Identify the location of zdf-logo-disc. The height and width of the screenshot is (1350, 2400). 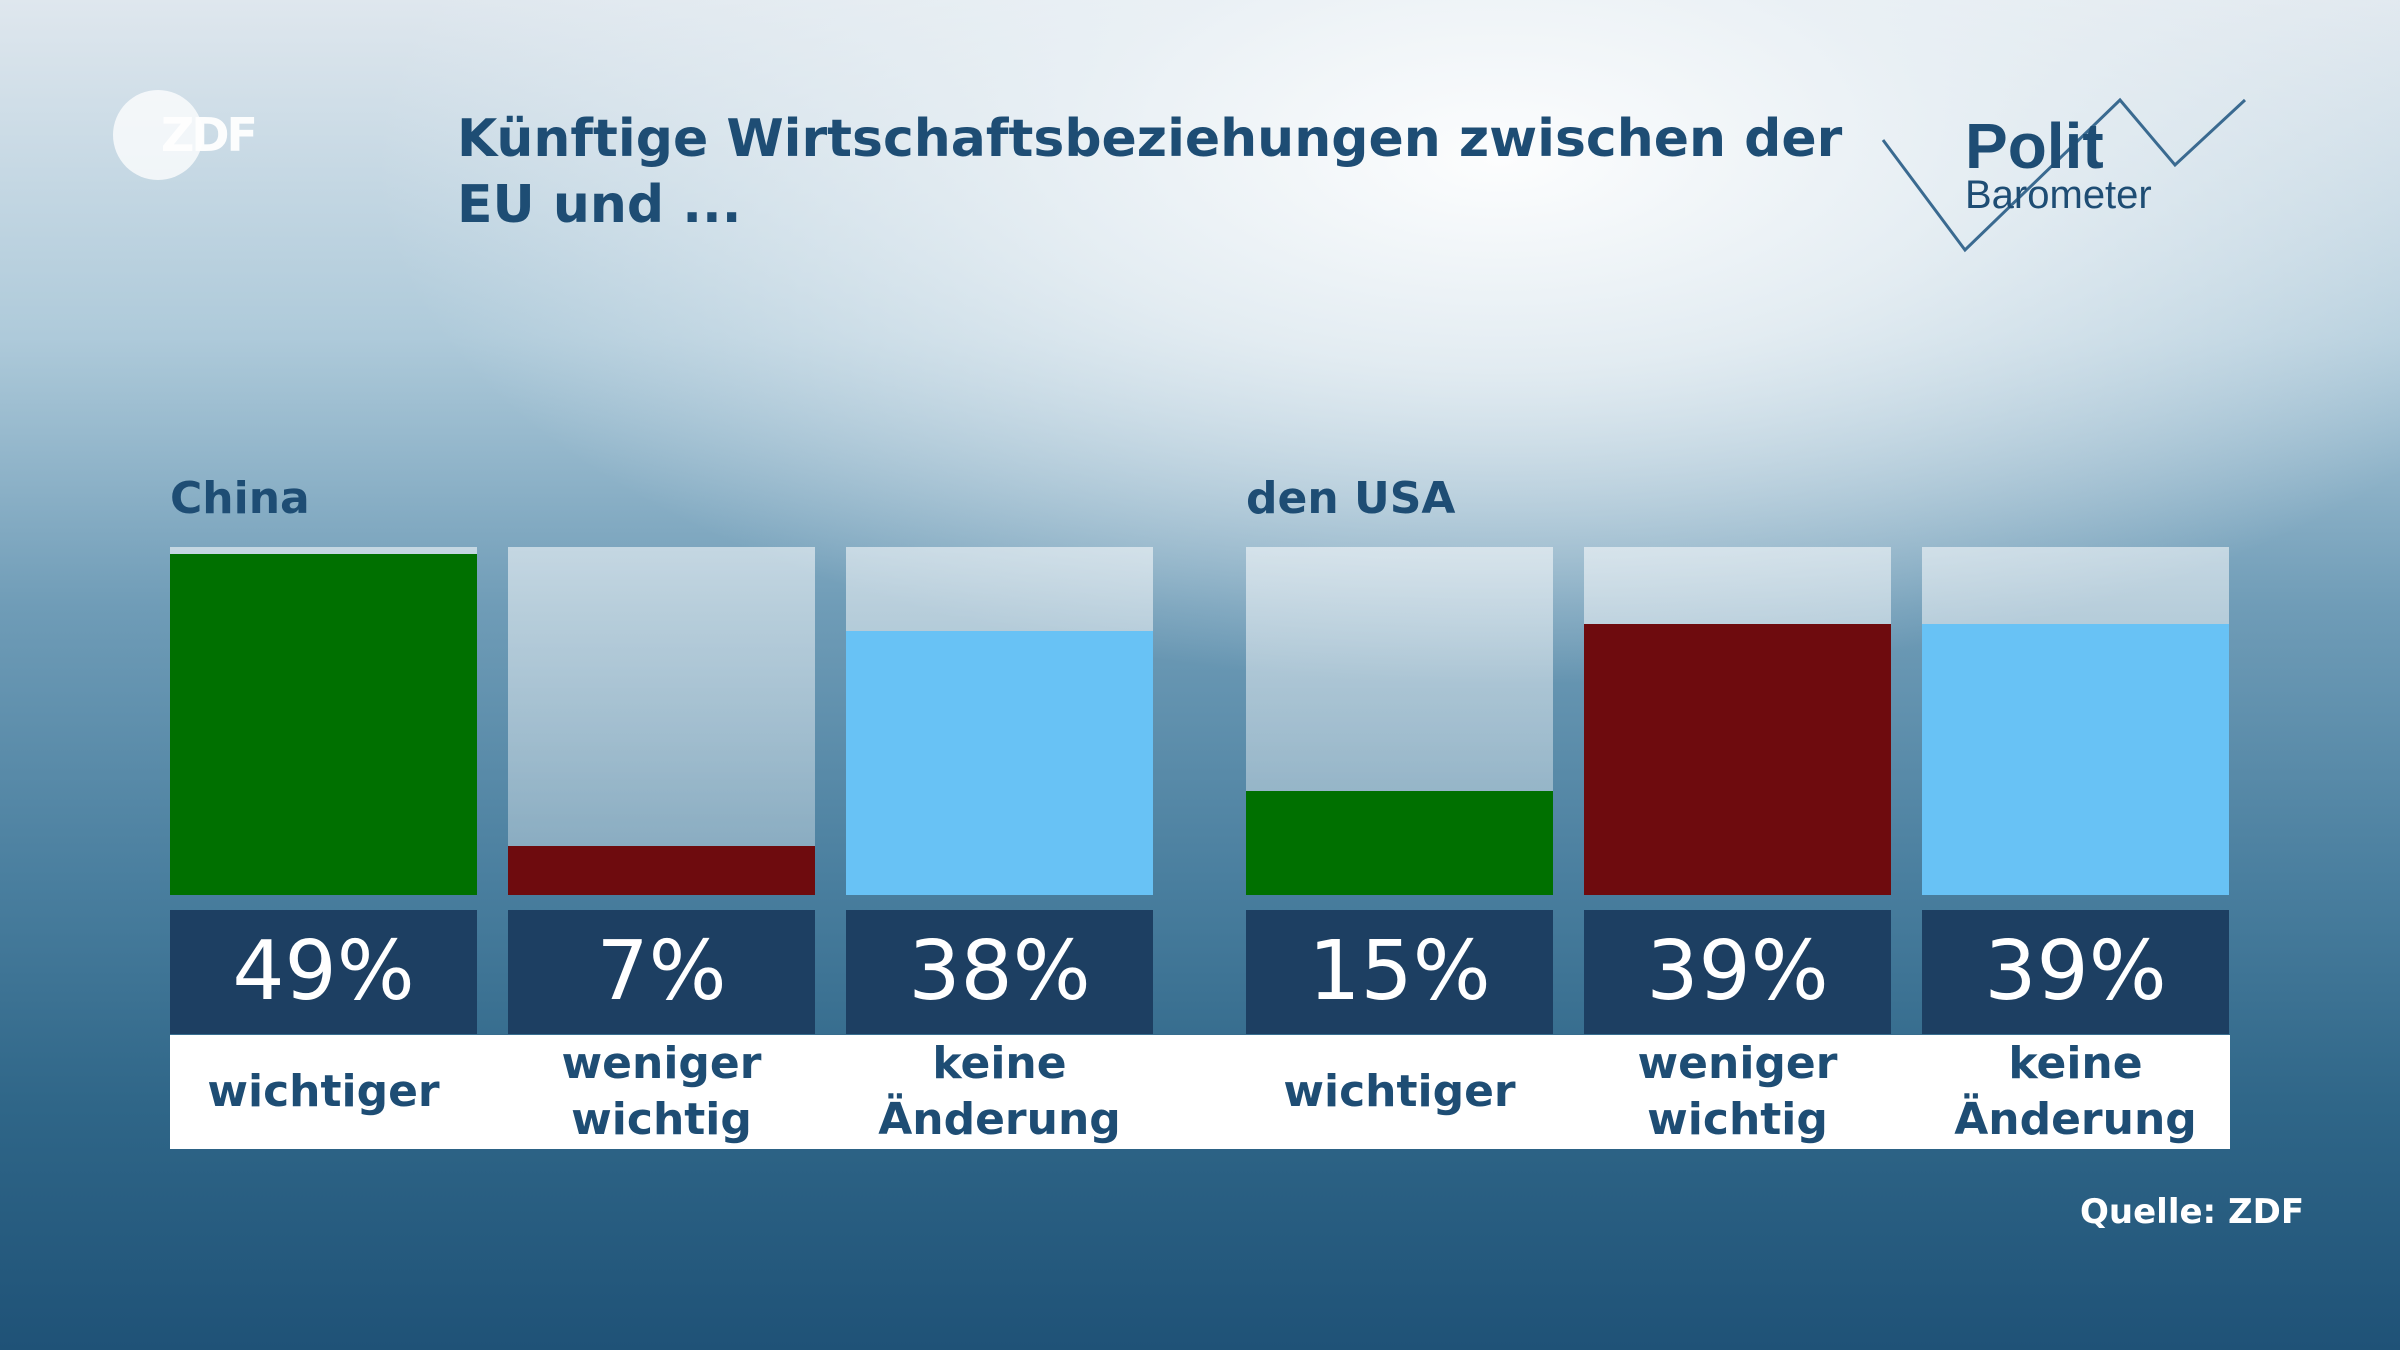
(158, 135).